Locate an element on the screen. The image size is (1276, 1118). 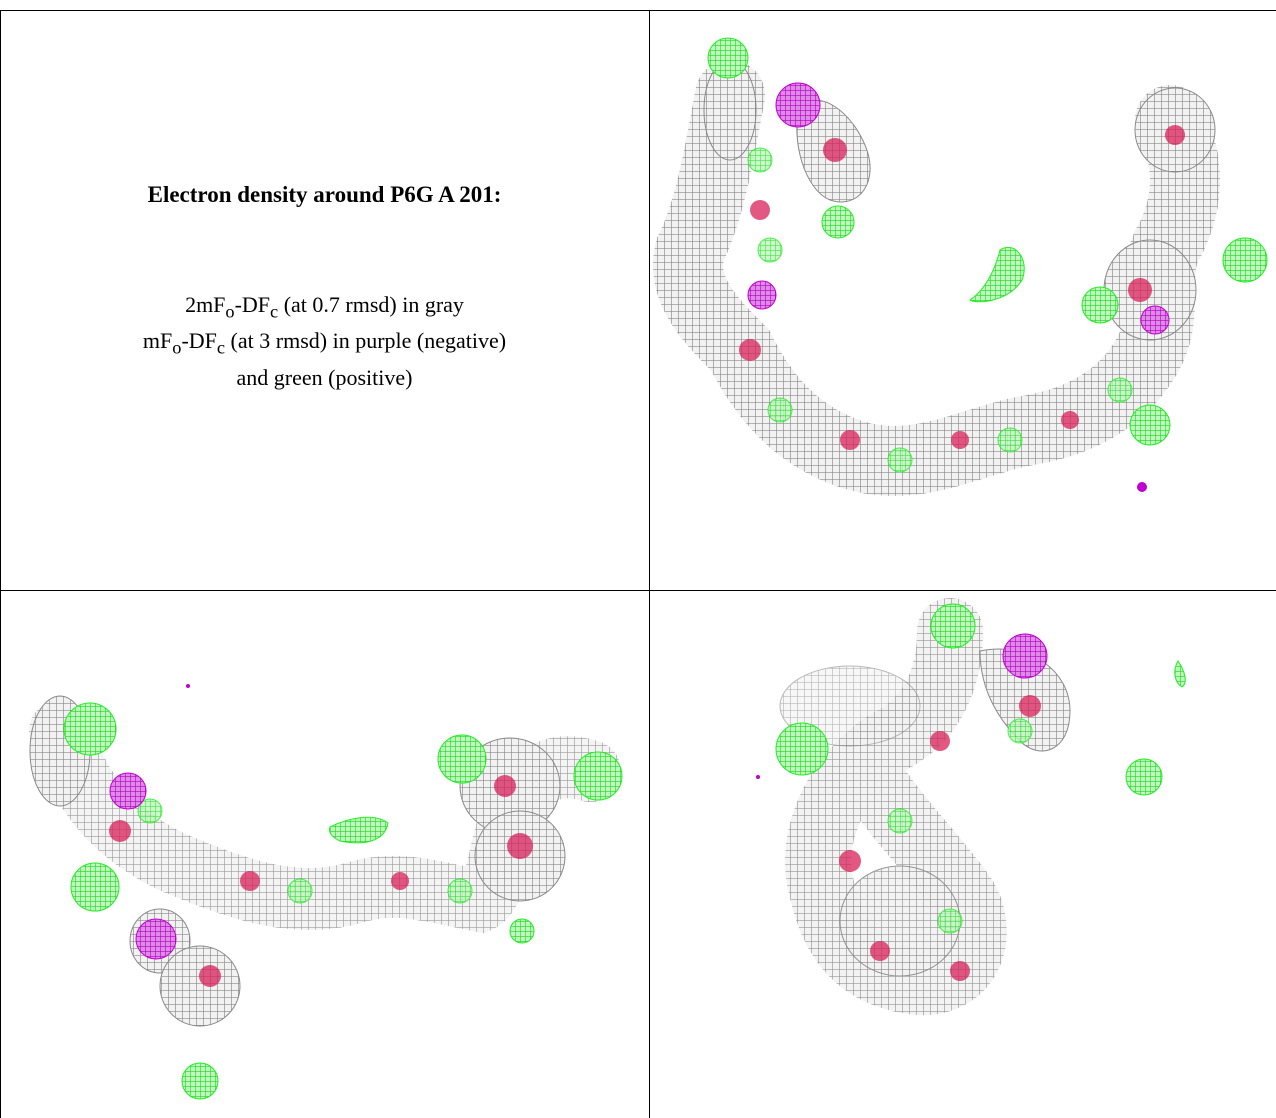
center-border is located at coordinates (649, 564).